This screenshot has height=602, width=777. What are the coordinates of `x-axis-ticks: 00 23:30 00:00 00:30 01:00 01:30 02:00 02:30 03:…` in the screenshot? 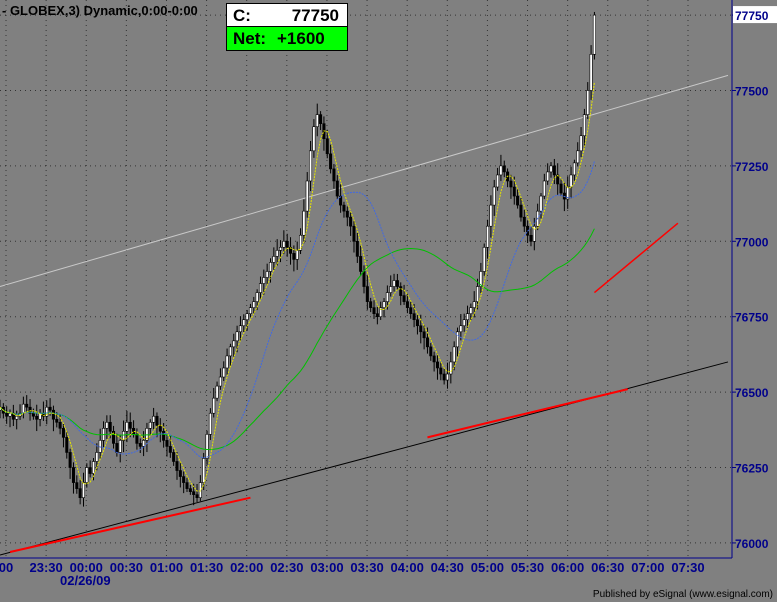 It's located at (352, 567).